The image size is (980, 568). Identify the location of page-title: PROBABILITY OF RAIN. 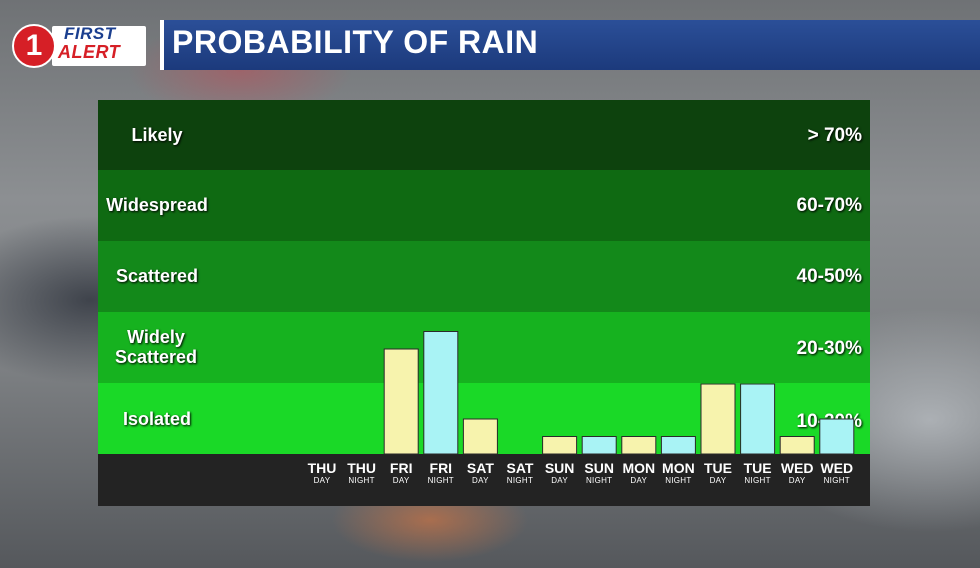
(355, 42).